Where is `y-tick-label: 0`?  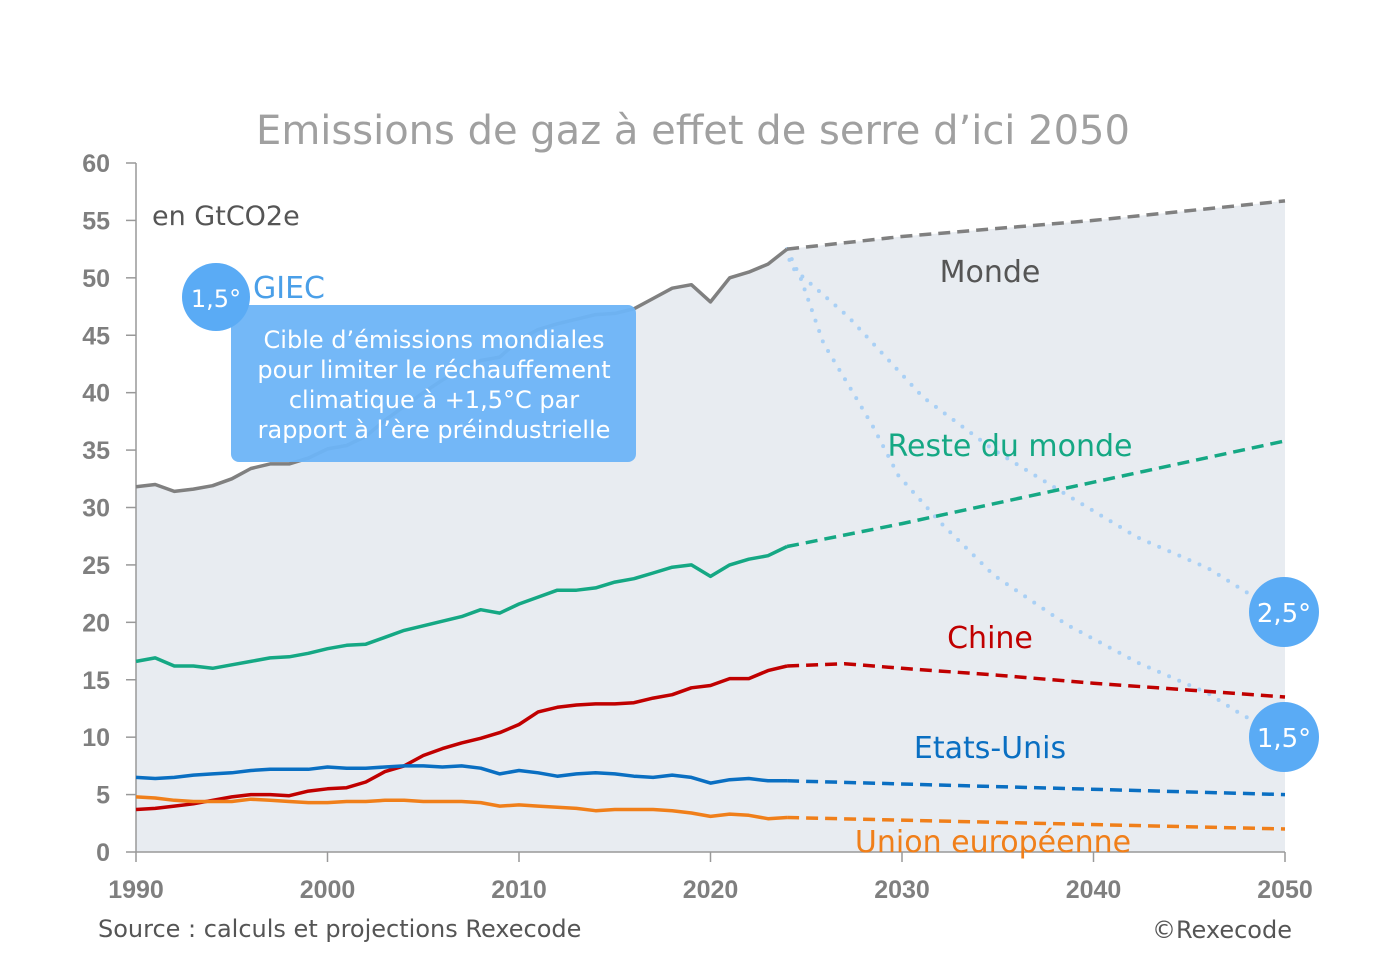 y-tick-label: 0 is located at coordinates (103, 853).